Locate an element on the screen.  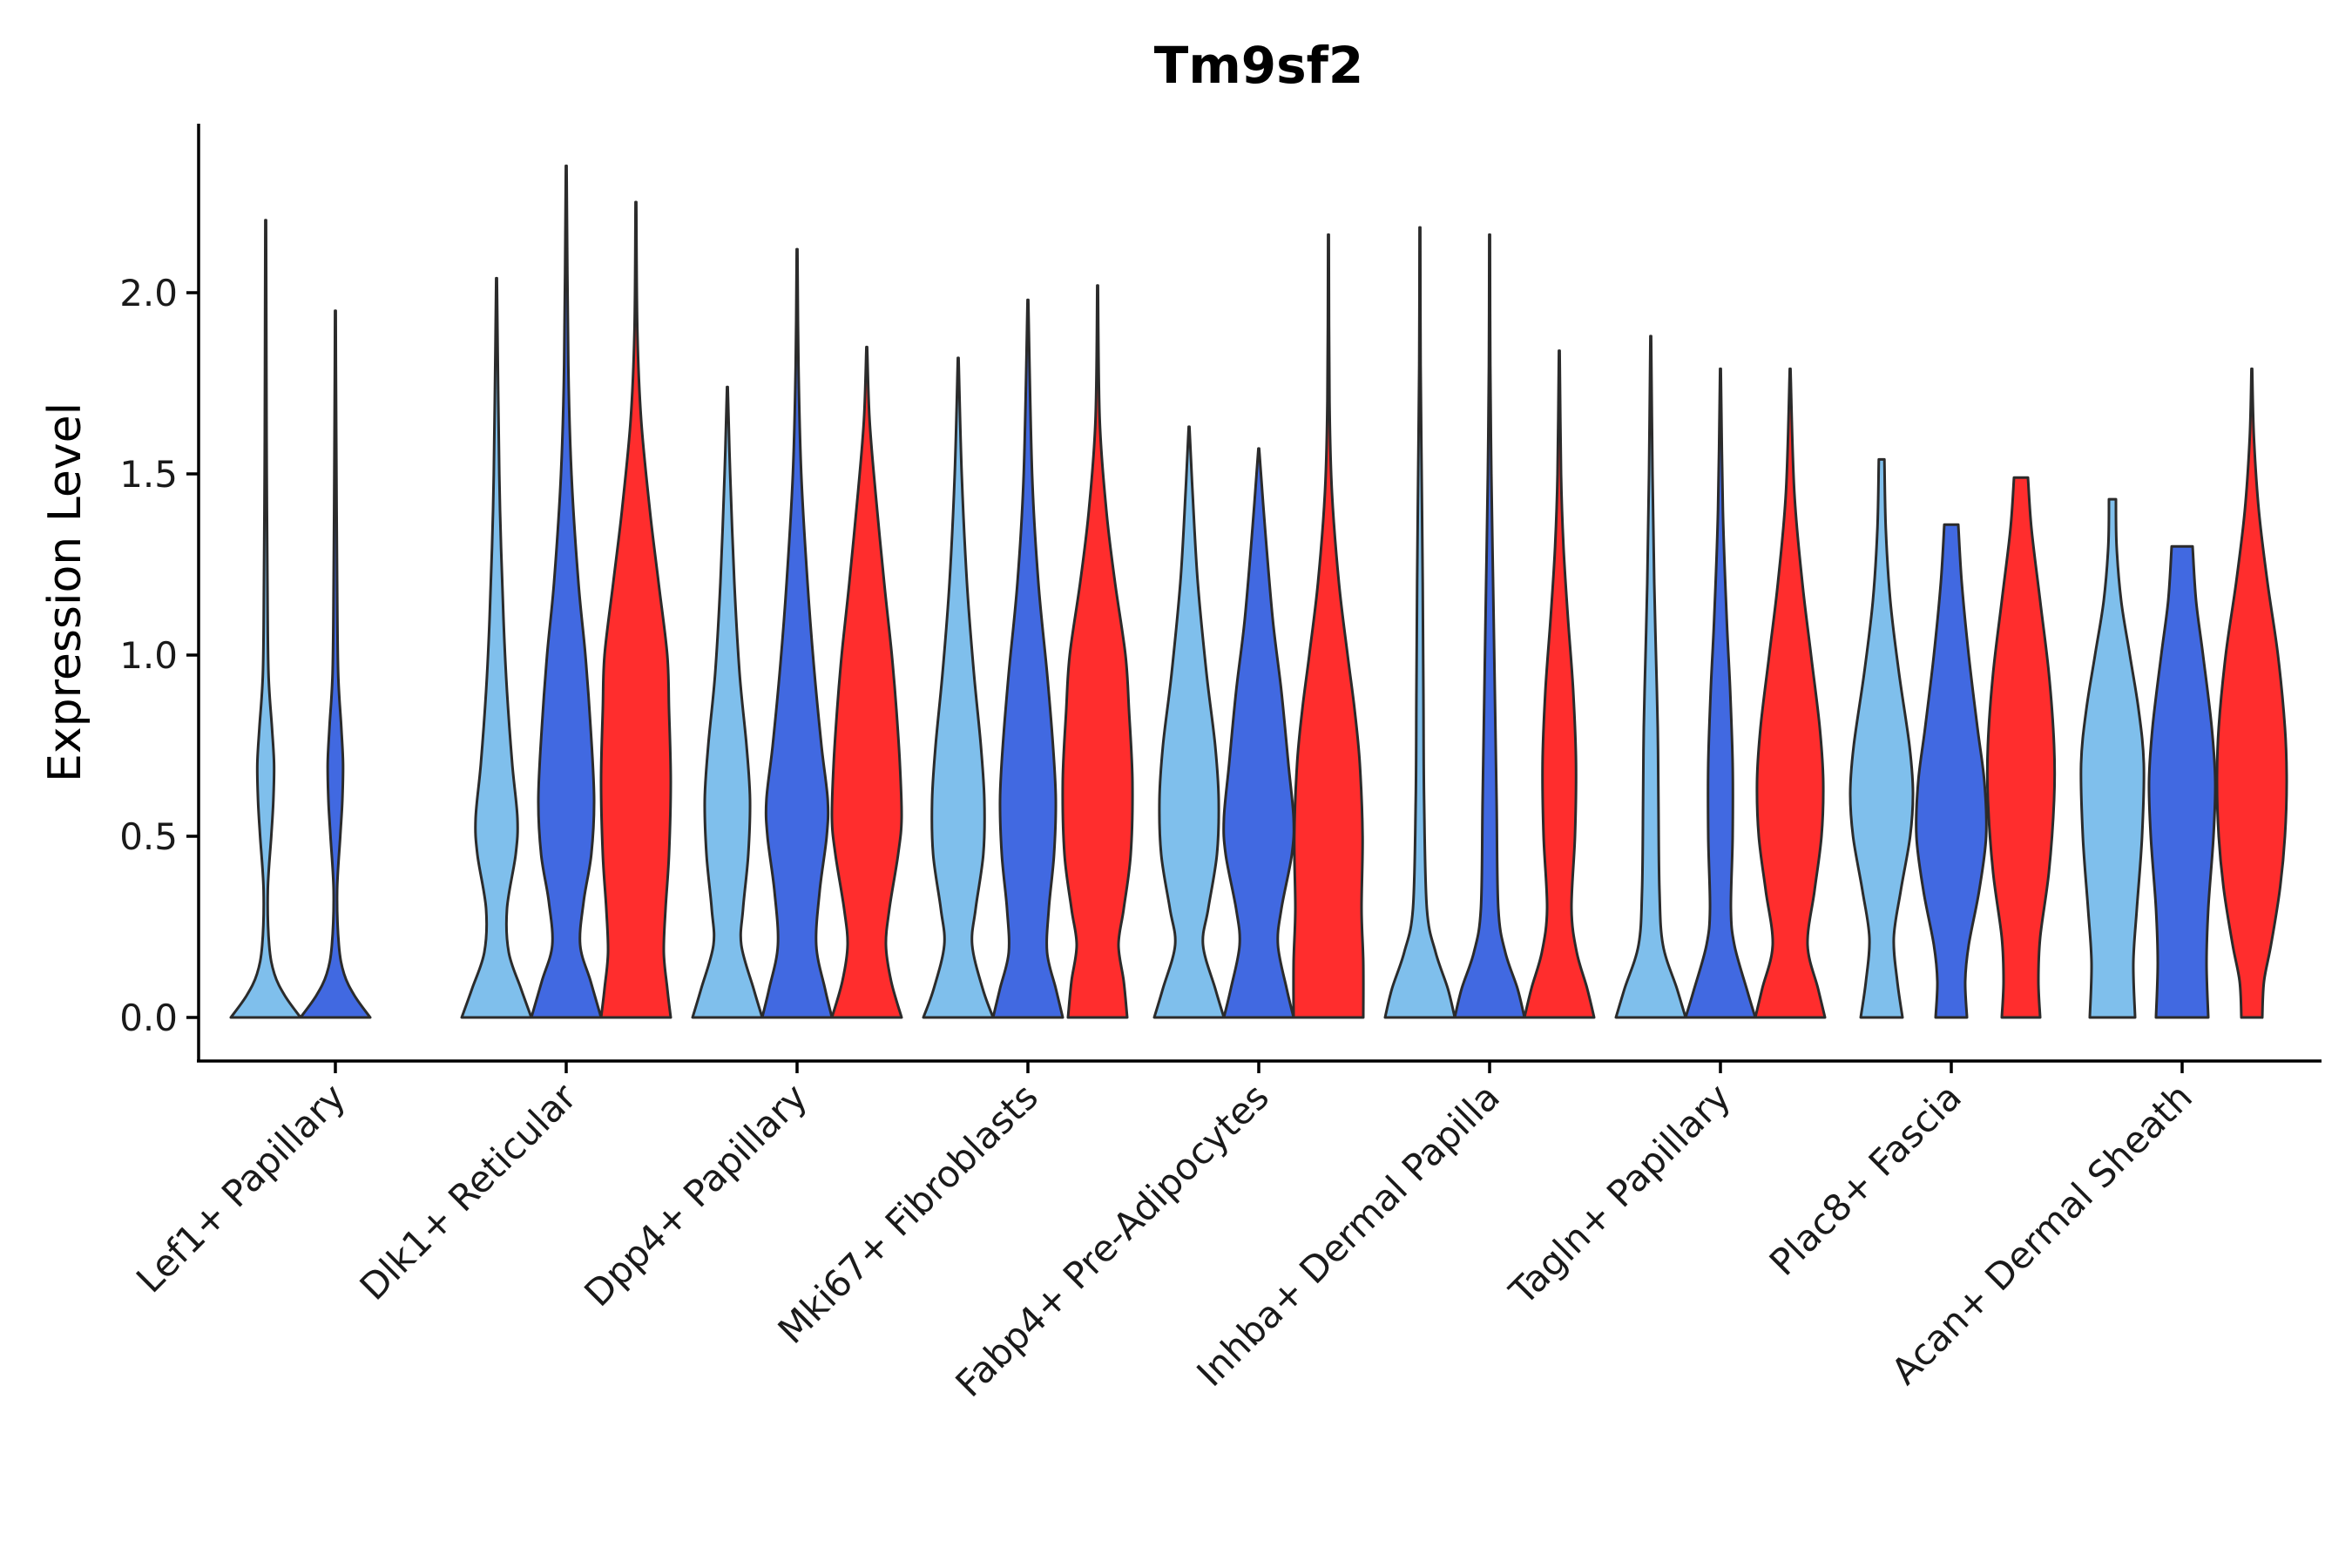
x-tick-label: Dpp4+ Papillary is located at coordinates (695, 1195).